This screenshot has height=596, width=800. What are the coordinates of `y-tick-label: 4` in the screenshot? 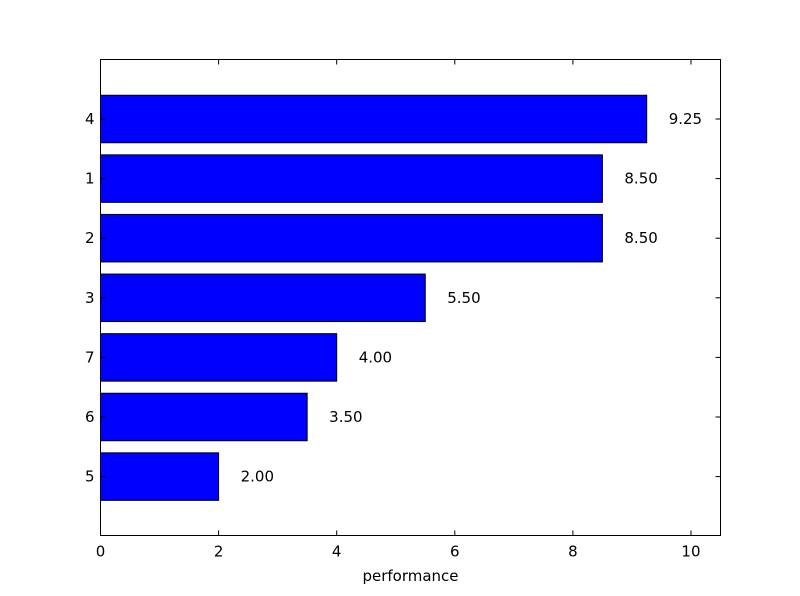 It's located at (90, 119).